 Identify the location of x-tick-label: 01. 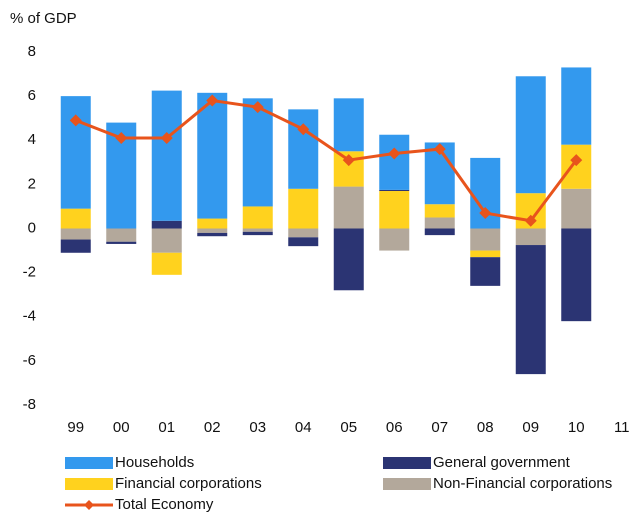
(166, 427).